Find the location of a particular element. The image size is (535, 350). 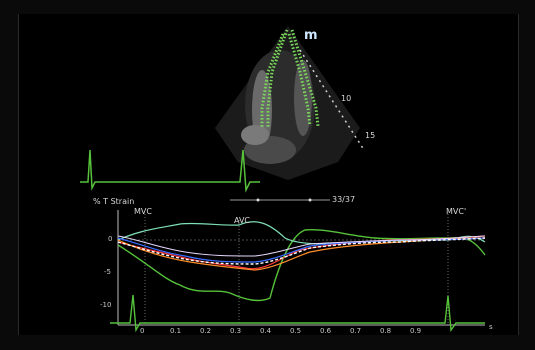

ecg-trace-bottom is located at coordinates (297, 313).